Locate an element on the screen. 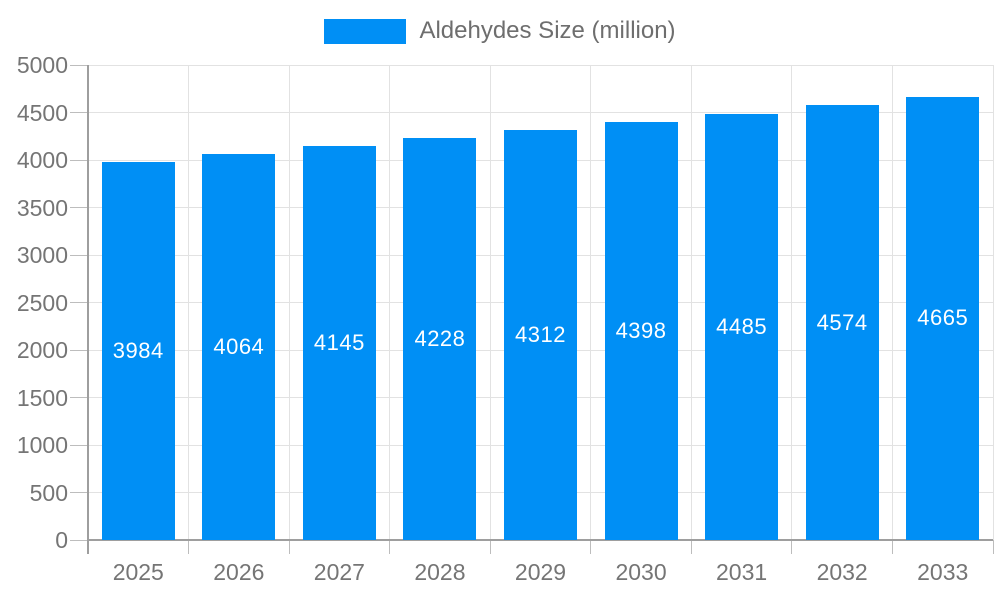 The image size is (1000, 600). y-axis-tick-label: 3500 is located at coordinates (42, 207).